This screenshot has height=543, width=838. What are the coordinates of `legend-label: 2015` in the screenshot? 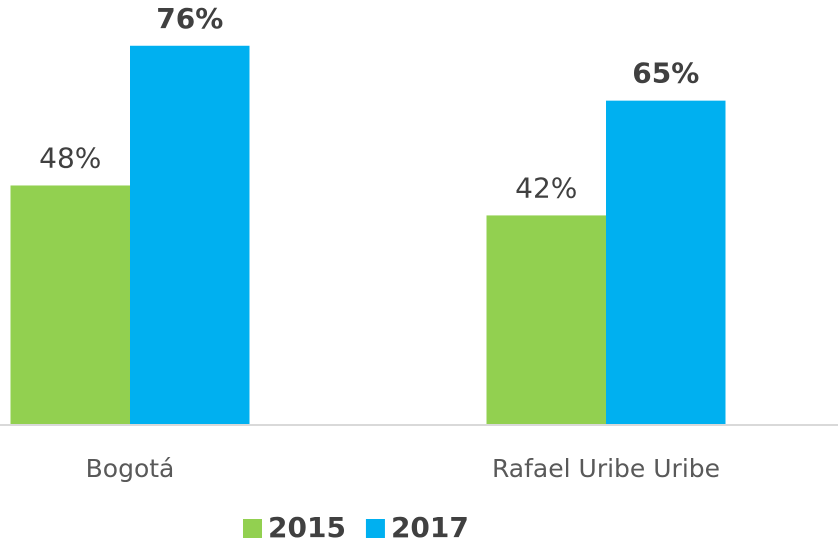 It's located at (307, 527).